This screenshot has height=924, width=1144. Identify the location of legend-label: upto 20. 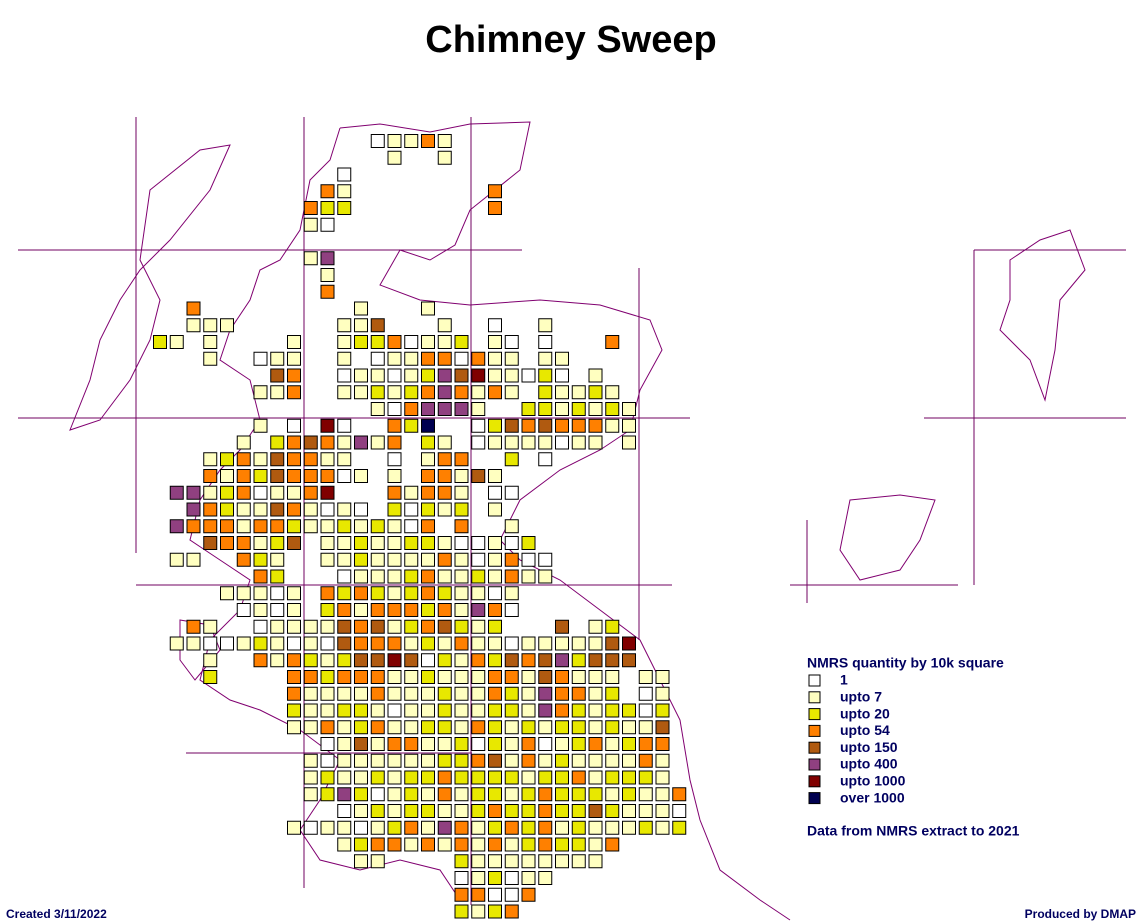
(865, 713).